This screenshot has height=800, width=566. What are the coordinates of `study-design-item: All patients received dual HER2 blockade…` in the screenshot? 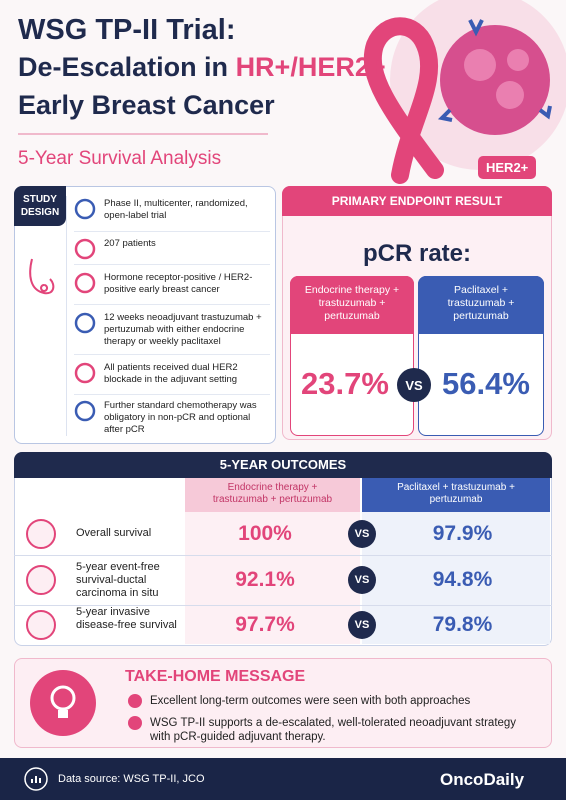 It's located at (171, 373).